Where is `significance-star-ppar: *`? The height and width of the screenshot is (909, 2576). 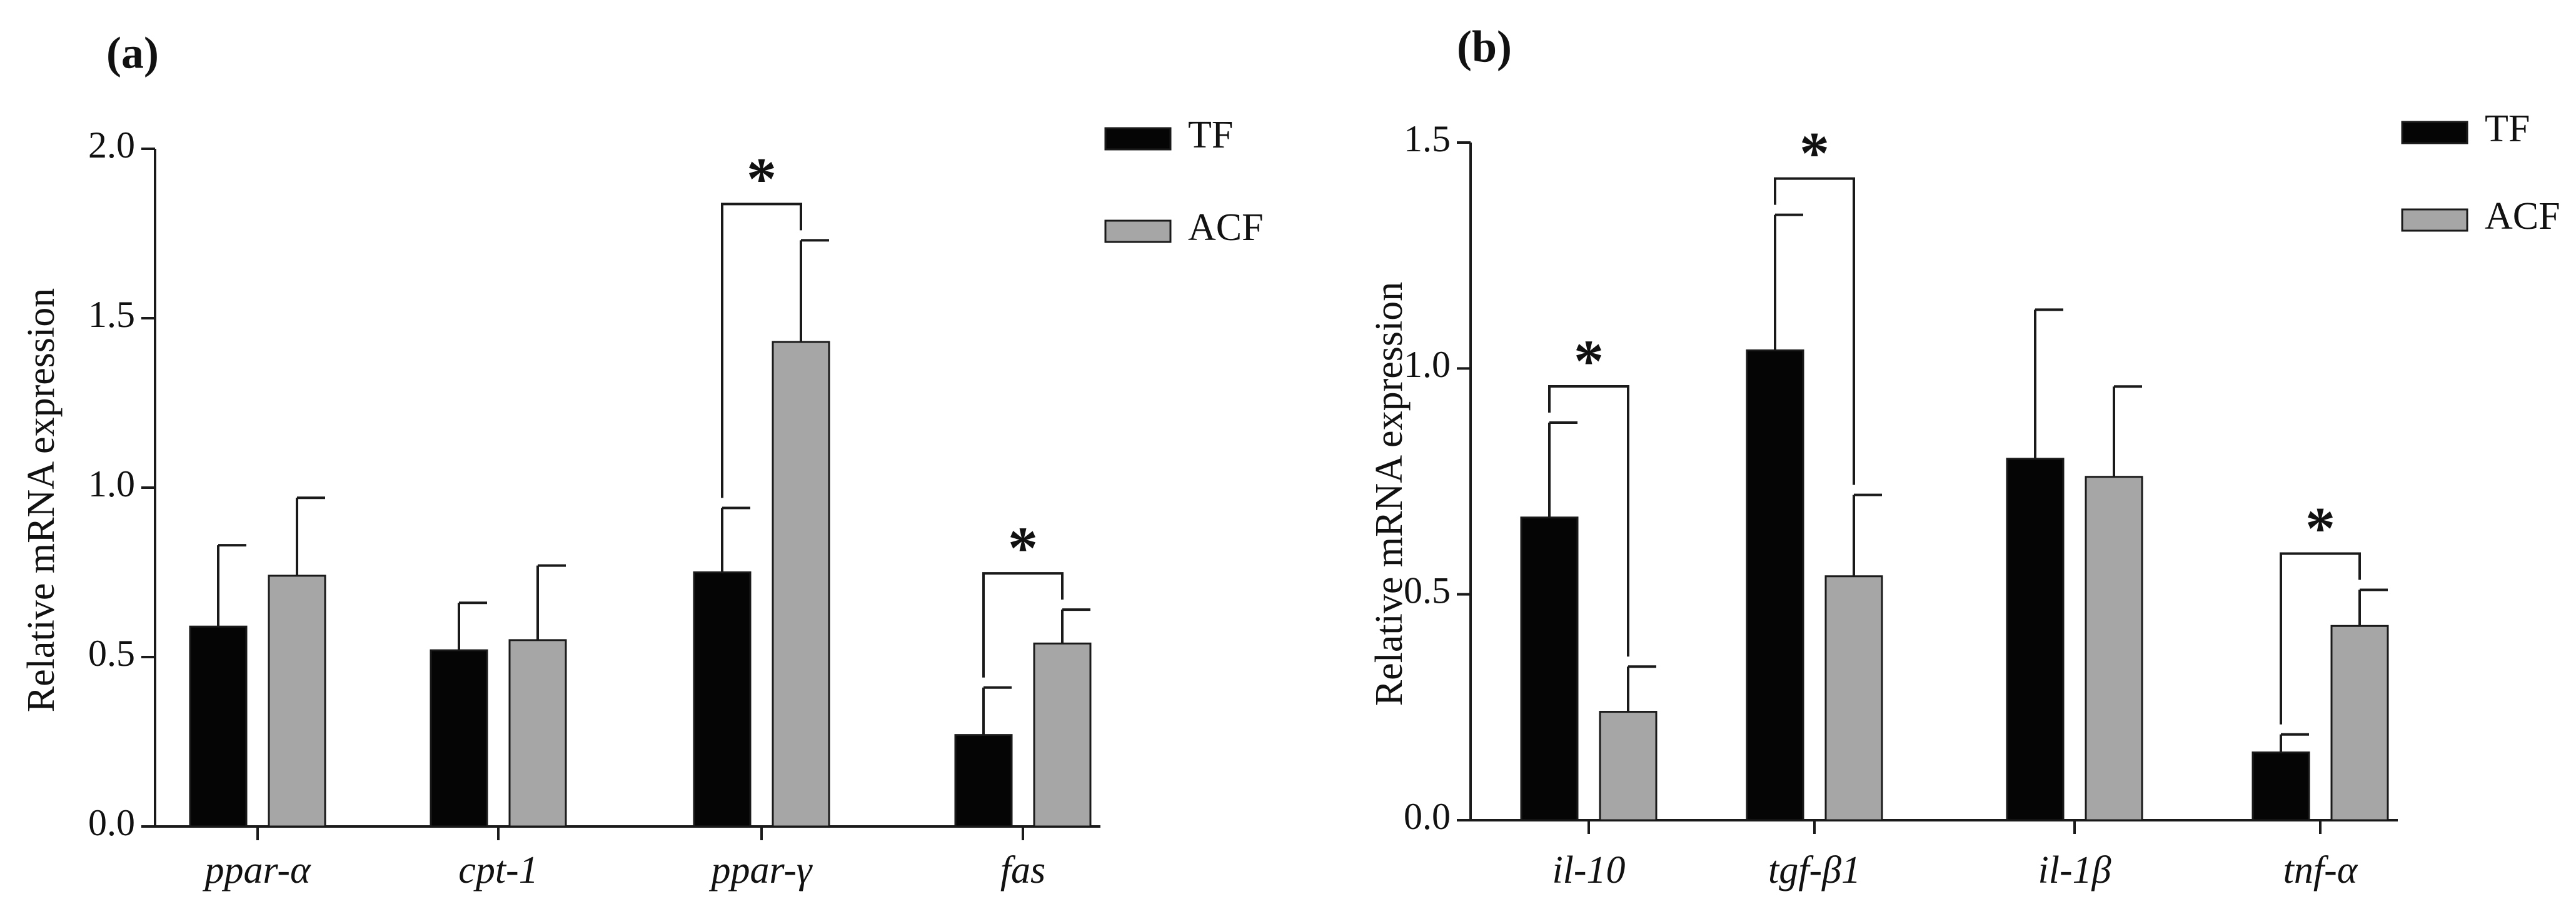
significance-star-ppar: * is located at coordinates (762, 178).